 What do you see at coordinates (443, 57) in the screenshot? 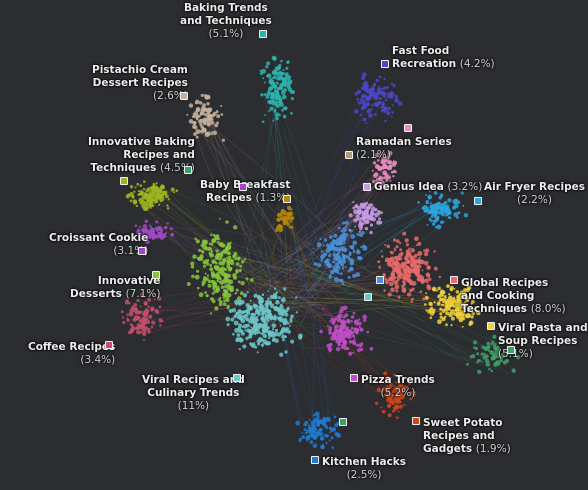
I see `label-fast-food: Fast Food Recreation (4.2%)` at bounding box center [443, 57].